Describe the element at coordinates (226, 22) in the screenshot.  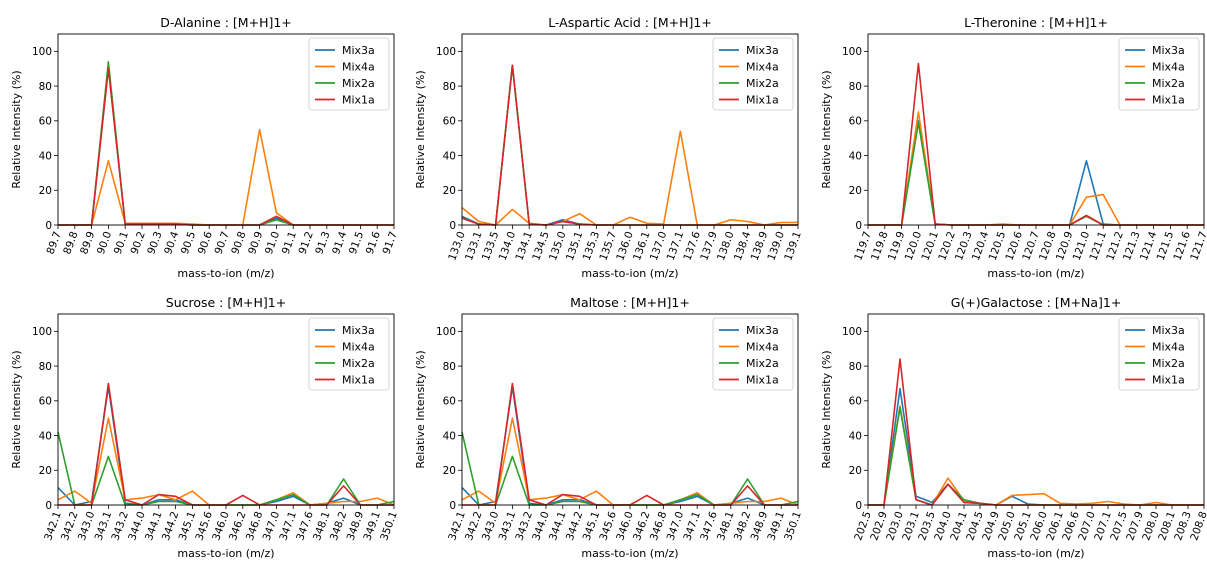
I see `subplot-title: D-Alanine : [M+H]1+` at that location.